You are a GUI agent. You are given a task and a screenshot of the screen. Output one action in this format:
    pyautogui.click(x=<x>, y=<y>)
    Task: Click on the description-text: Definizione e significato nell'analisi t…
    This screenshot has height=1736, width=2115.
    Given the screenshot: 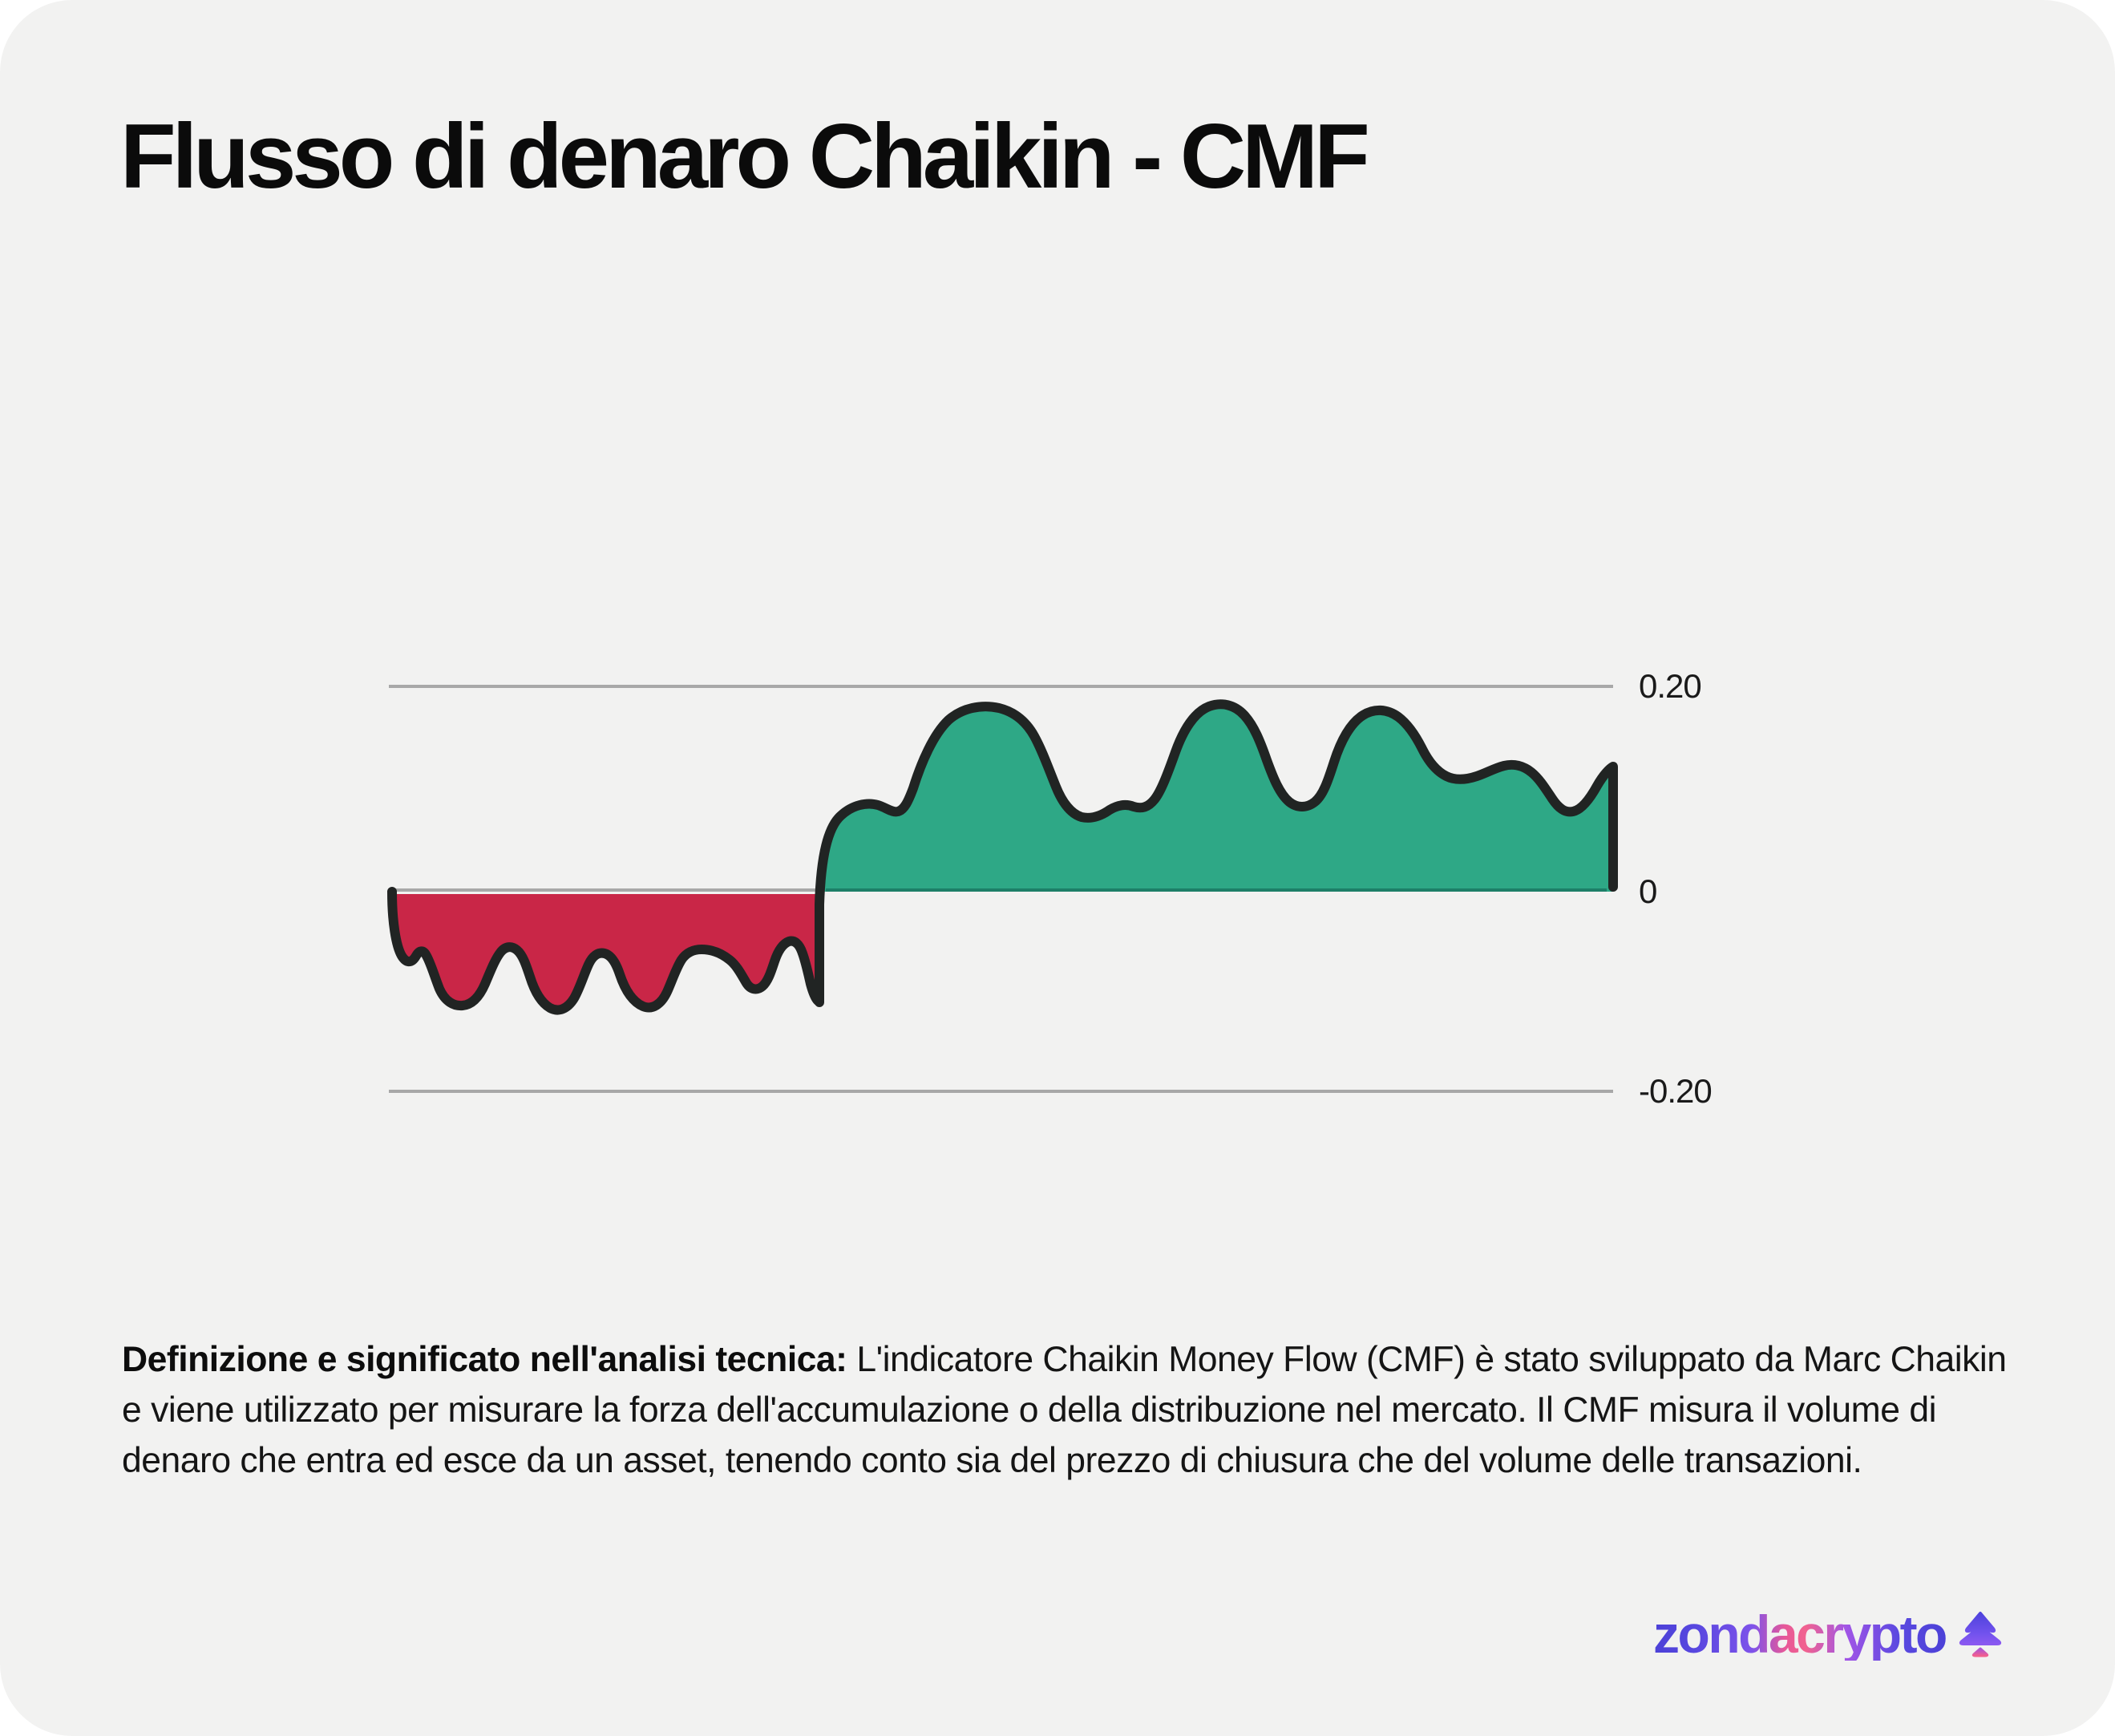 What is the action you would take?
    pyautogui.click(x=1067, y=1410)
    